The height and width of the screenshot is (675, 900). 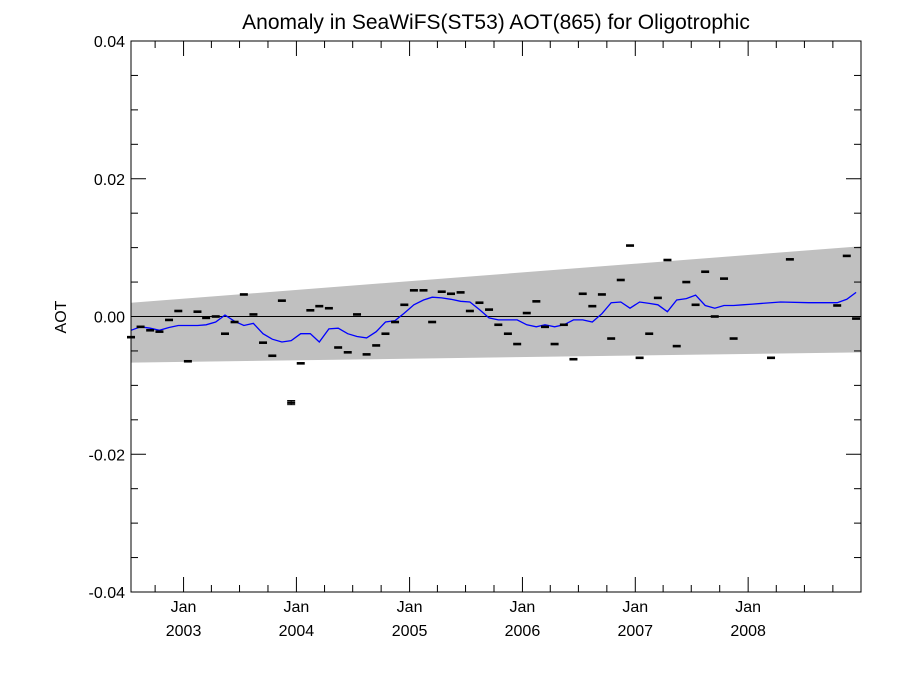 I want to click on trend-layer, so click(x=493, y=317).